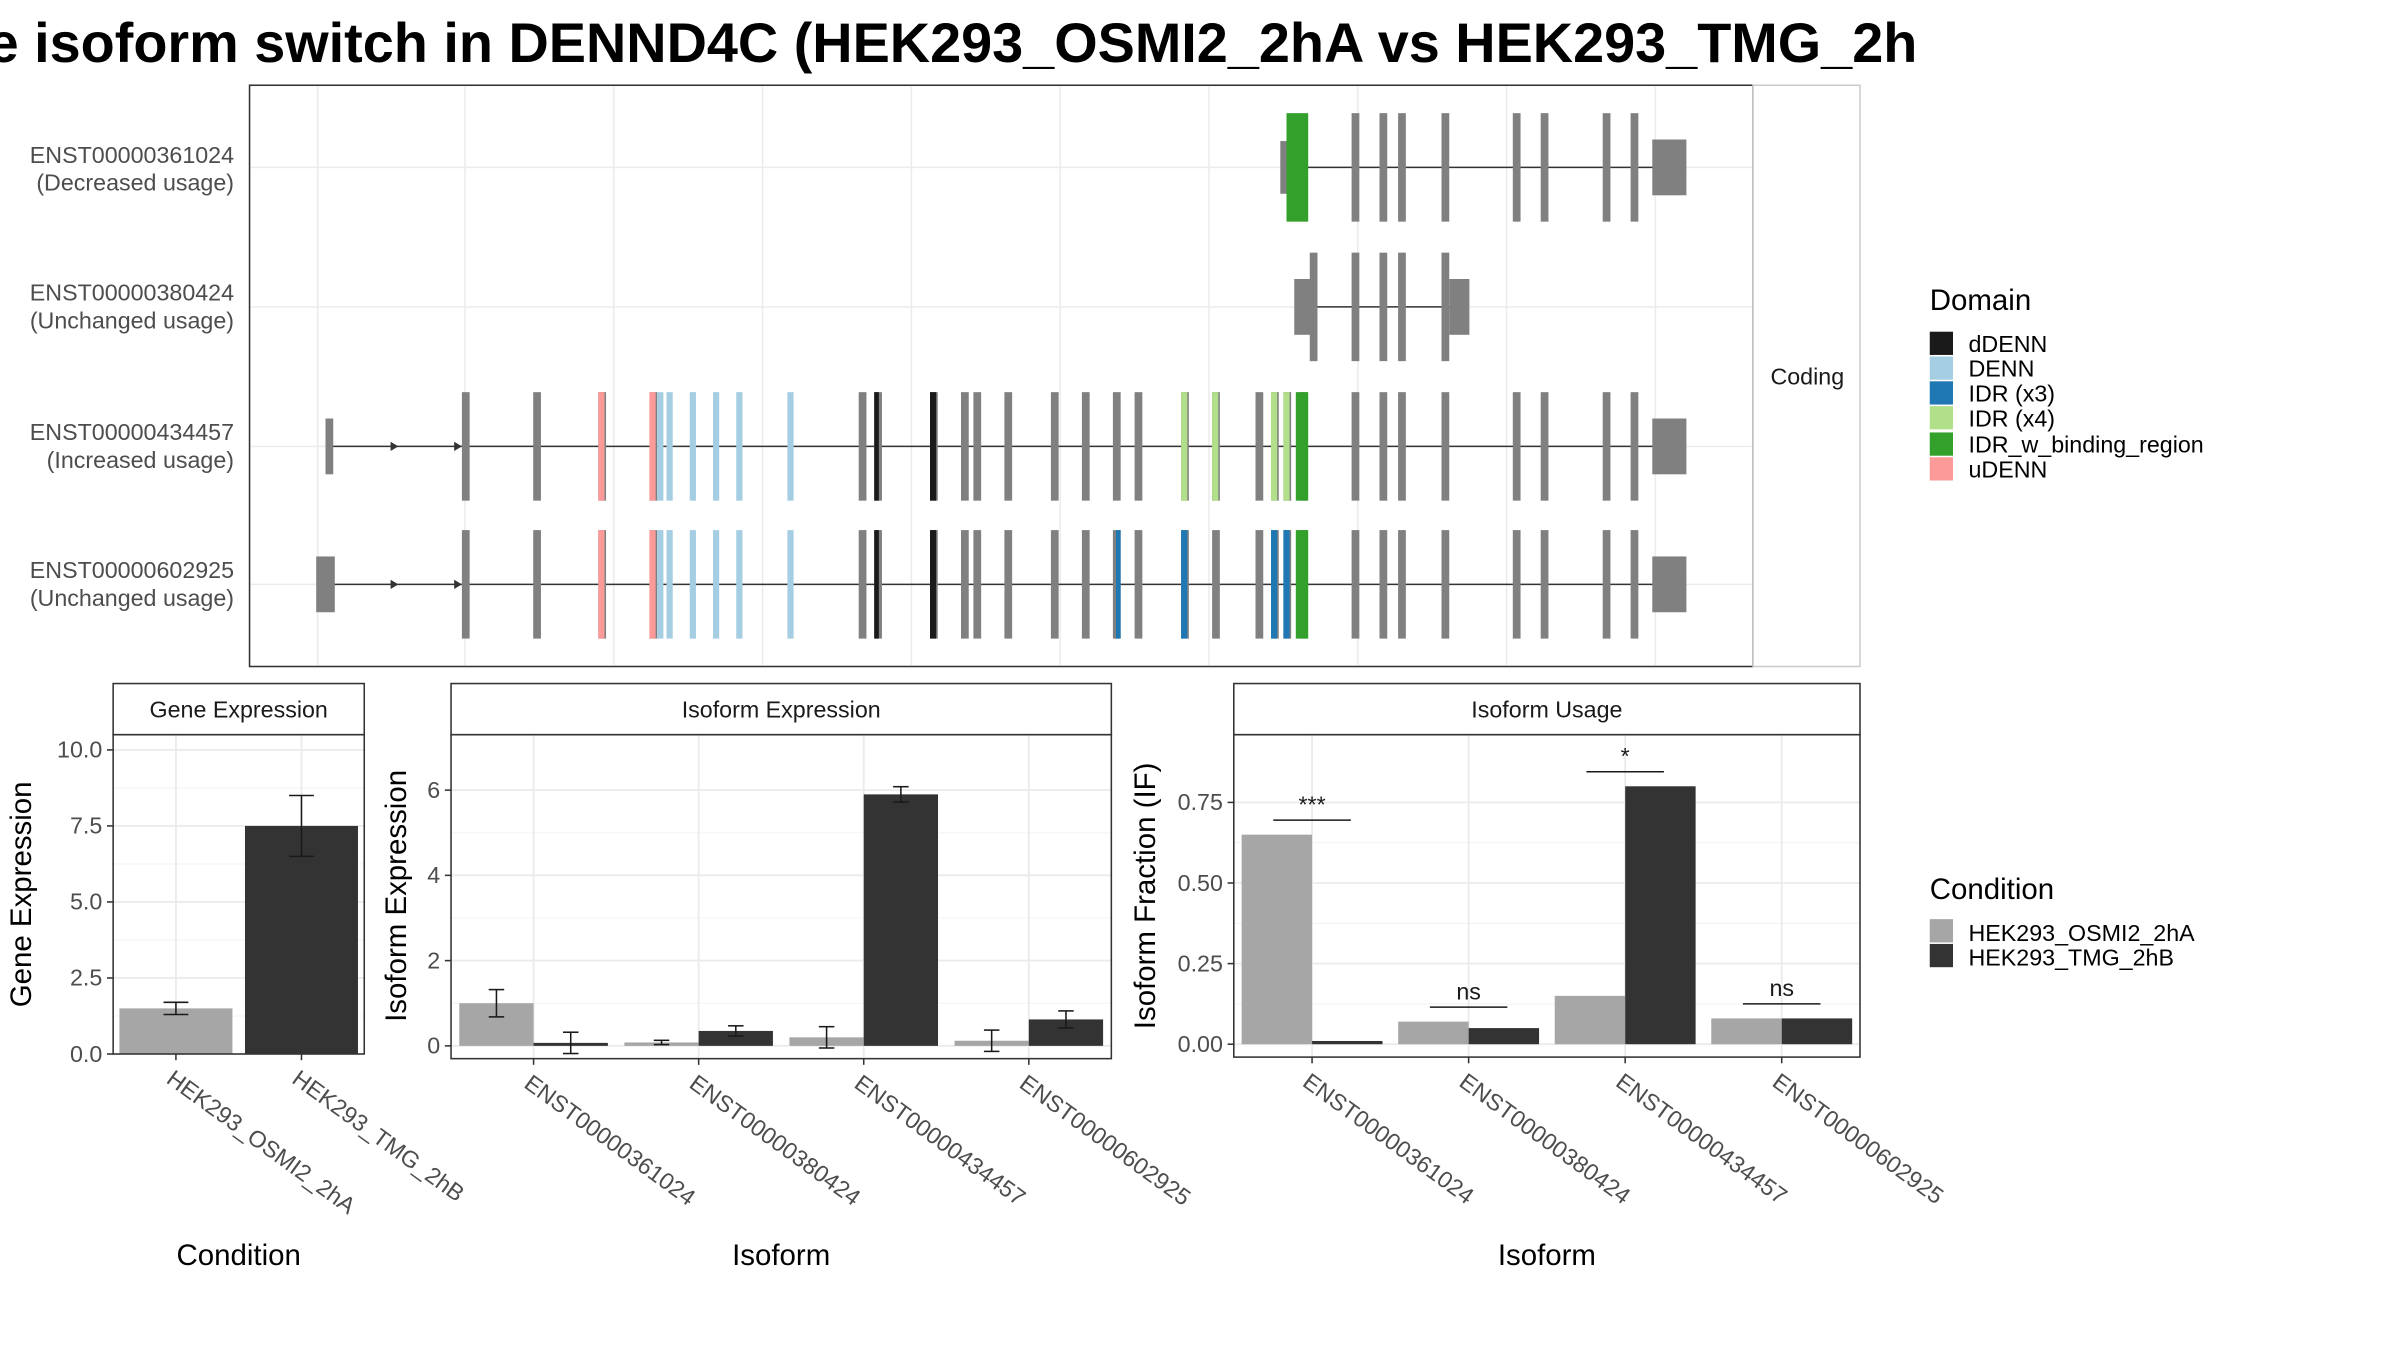 The height and width of the screenshot is (1361, 2400). What do you see at coordinates (86, 978) in the screenshot?
I see `gene-expression-ytick-label-1: 2.5` at bounding box center [86, 978].